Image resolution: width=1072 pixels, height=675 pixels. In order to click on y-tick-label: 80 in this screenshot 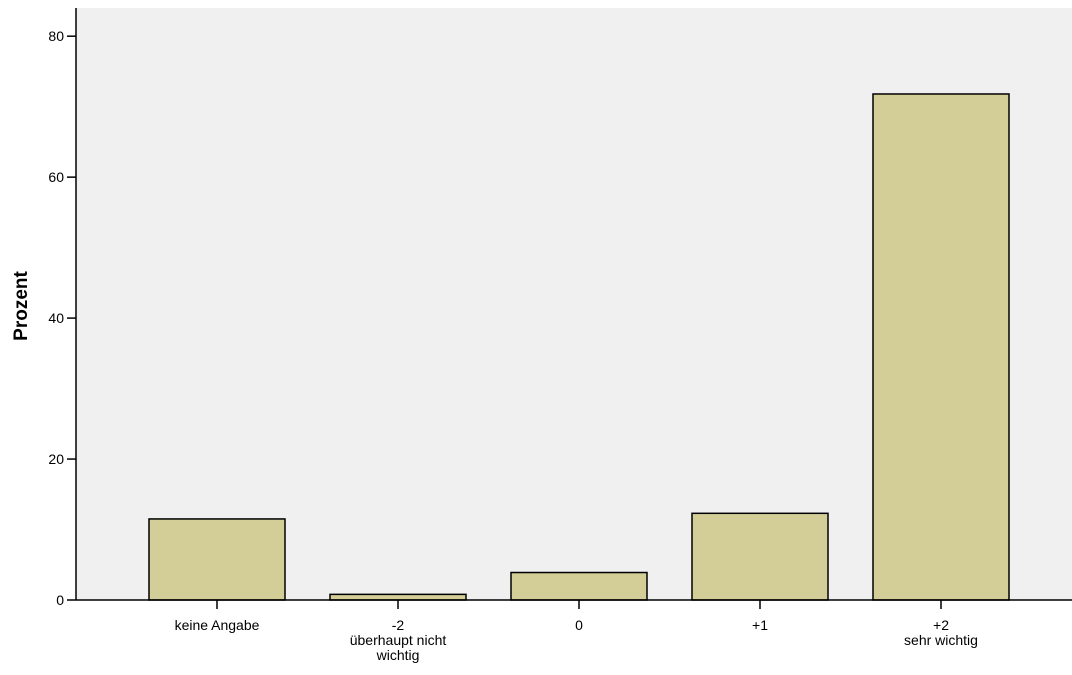, I will do `click(56, 36)`.